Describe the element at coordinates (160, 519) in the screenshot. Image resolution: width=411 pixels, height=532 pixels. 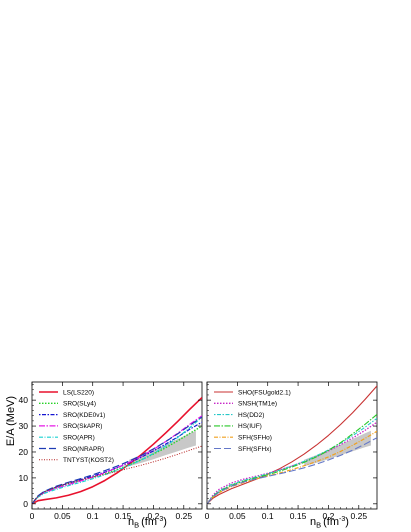
I see `left-x-axis-unit-sup: -3` at that location.